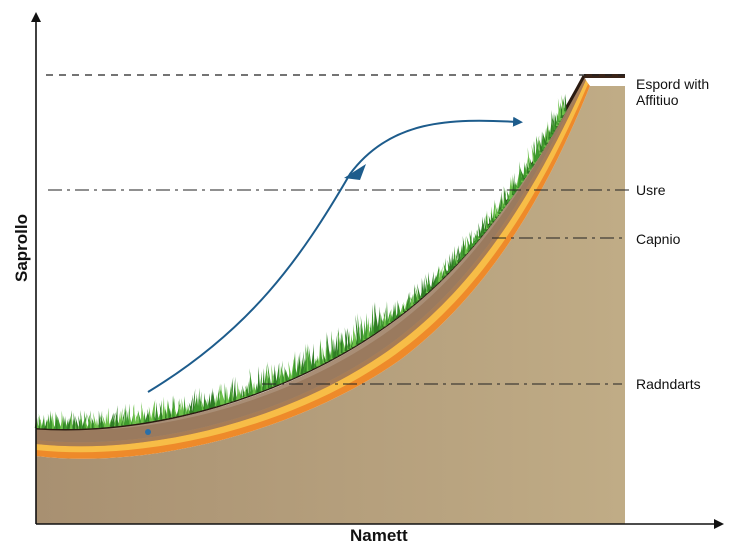 The width and height of the screenshot is (736, 552). I want to click on callout-label-4: Radndarts, so click(668, 384).